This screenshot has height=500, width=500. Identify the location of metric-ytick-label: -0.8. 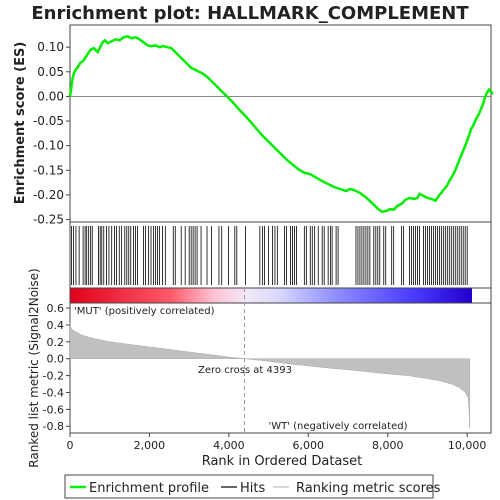
(53, 426).